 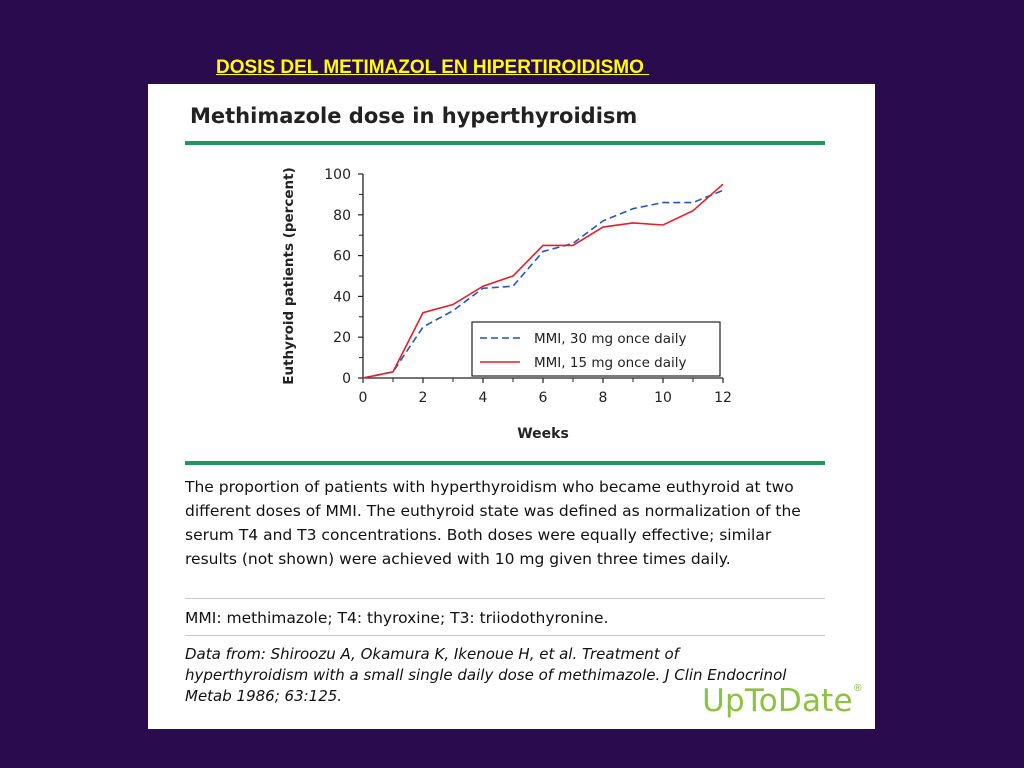 What do you see at coordinates (505, 635) in the screenshot?
I see `abbrev-divider` at bounding box center [505, 635].